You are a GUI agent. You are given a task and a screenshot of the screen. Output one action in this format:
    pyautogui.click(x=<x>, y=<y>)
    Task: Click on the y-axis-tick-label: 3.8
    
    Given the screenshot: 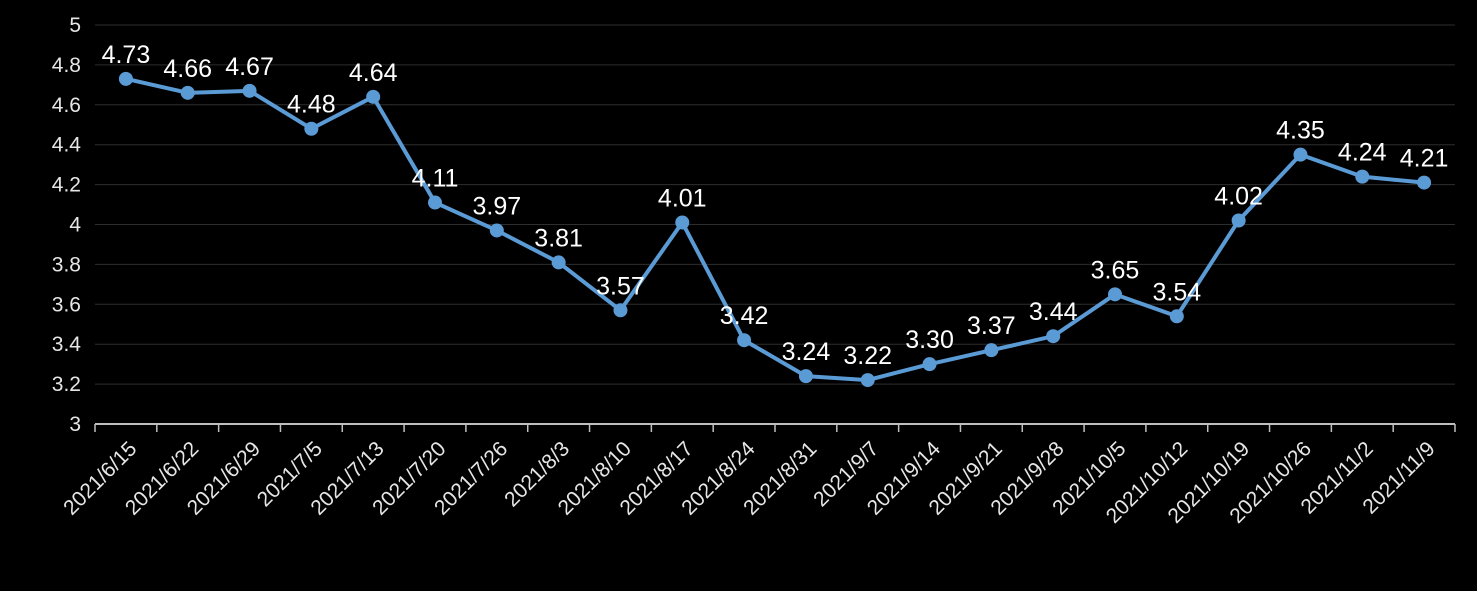 What is the action you would take?
    pyautogui.click(x=66, y=264)
    